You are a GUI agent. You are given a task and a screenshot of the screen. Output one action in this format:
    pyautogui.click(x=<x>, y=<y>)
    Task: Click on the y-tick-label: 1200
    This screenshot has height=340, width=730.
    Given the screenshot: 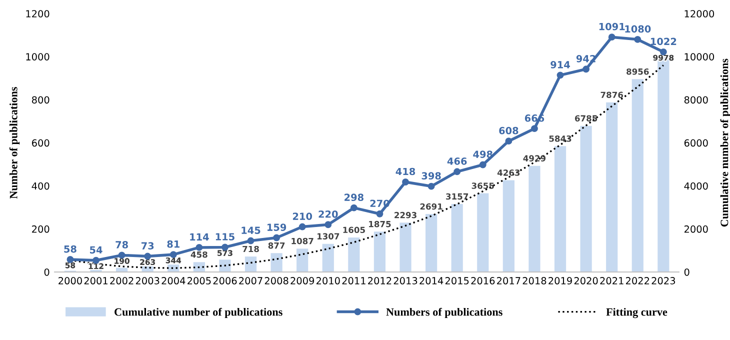 What is the action you would take?
    pyautogui.click(x=38, y=14)
    